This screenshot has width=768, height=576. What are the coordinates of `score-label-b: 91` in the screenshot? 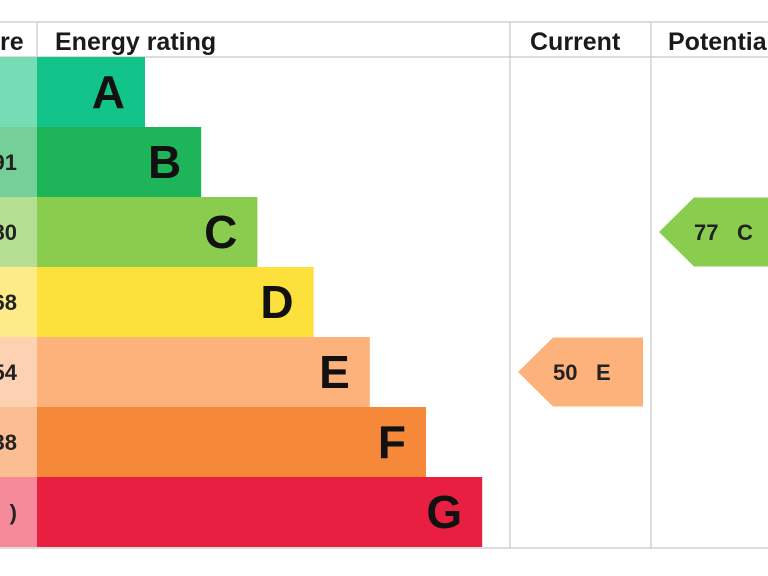 It's located at (8, 162).